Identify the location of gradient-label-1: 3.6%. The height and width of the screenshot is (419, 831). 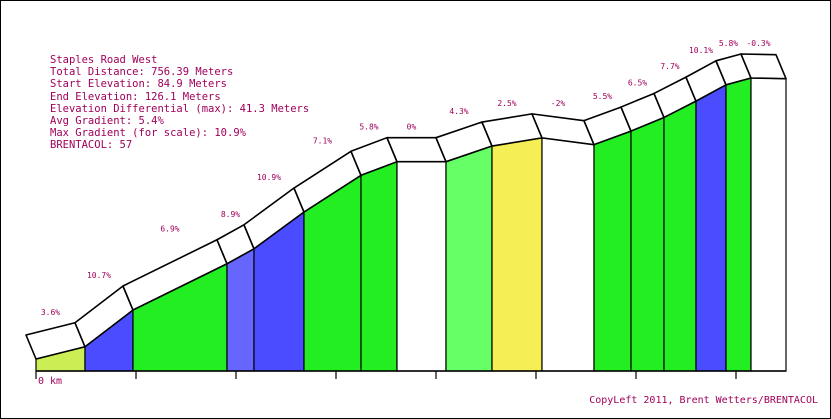
(50, 312).